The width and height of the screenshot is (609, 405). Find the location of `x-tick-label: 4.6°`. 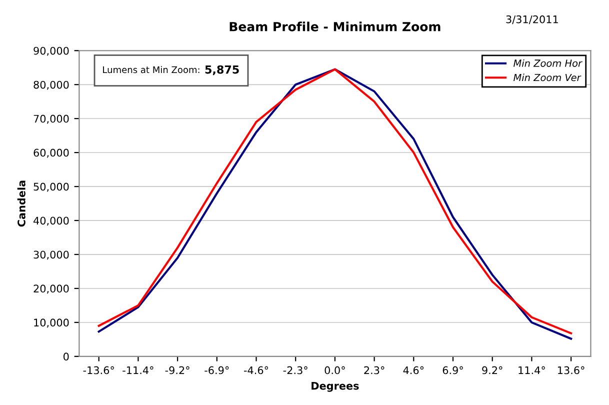

x-tick-label: 4.6° is located at coordinates (413, 370).